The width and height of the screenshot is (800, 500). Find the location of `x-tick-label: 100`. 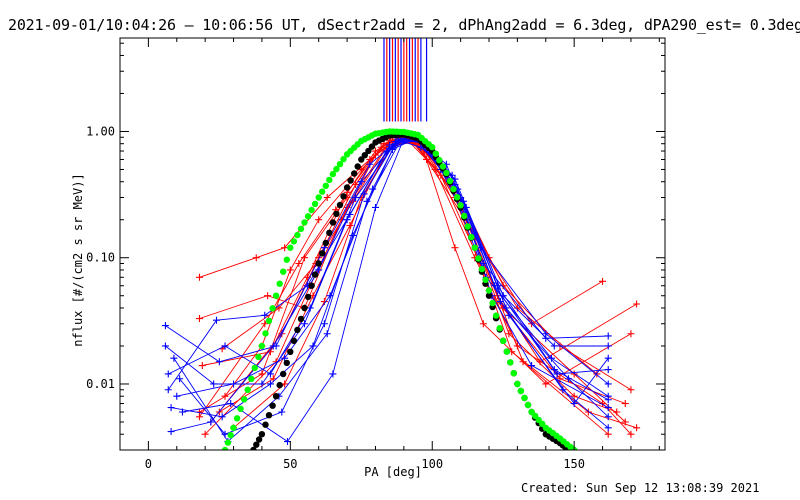

x-tick-label: 100 is located at coordinates (432, 464).